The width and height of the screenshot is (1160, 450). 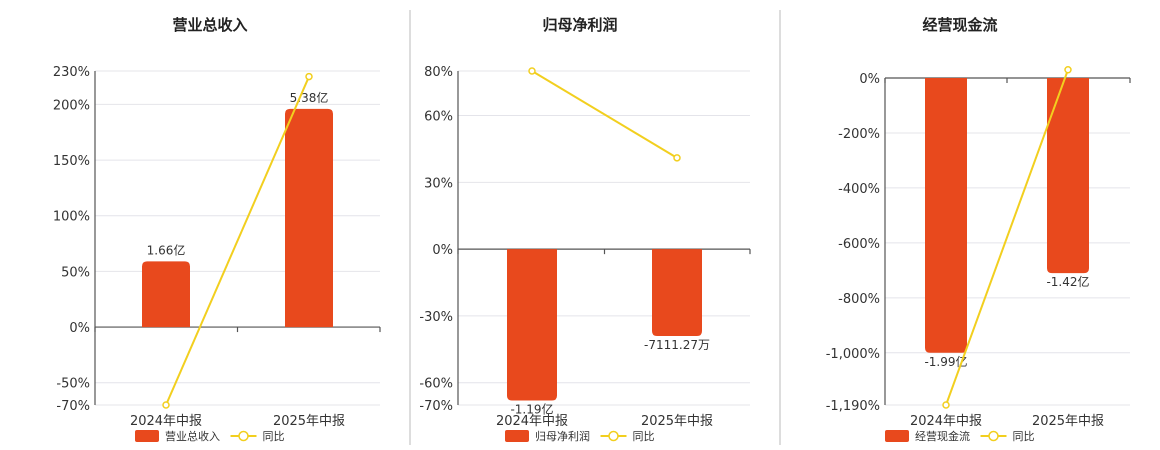 I want to click on y-tick-label: 150%, so click(x=71, y=161).